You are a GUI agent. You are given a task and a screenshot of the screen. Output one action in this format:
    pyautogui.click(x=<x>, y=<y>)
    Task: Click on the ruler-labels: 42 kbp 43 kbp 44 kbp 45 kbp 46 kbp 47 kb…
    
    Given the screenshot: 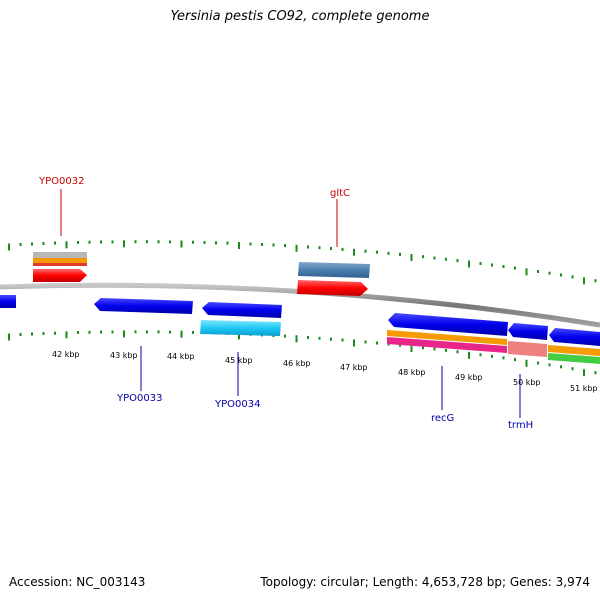 What is the action you would take?
    pyautogui.click(x=325, y=371)
    